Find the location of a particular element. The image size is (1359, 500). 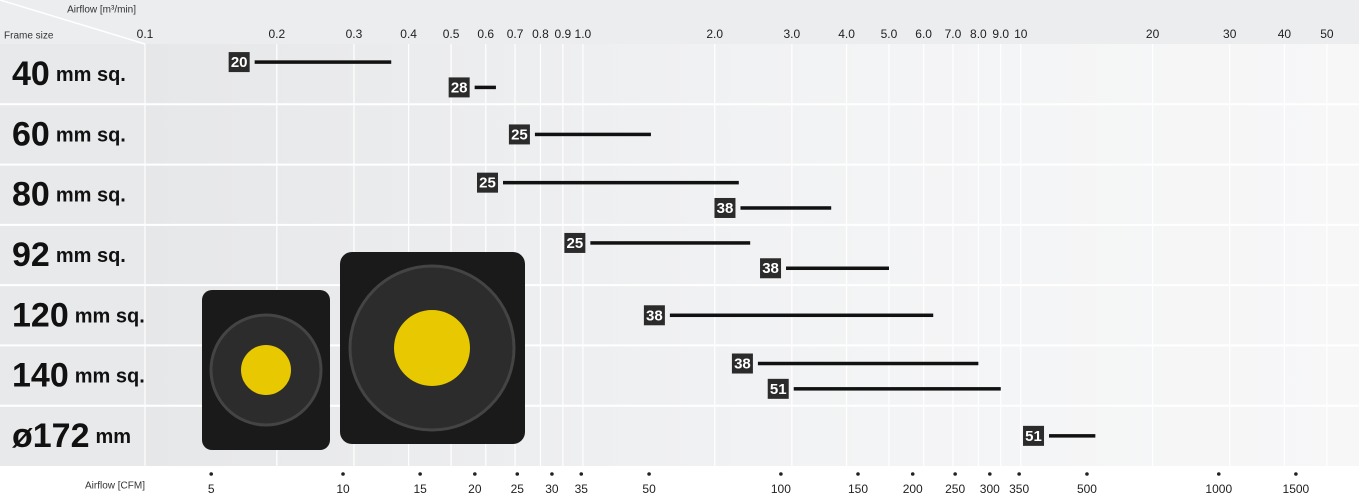

x-tick-label: 10 is located at coordinates (1021, 34).